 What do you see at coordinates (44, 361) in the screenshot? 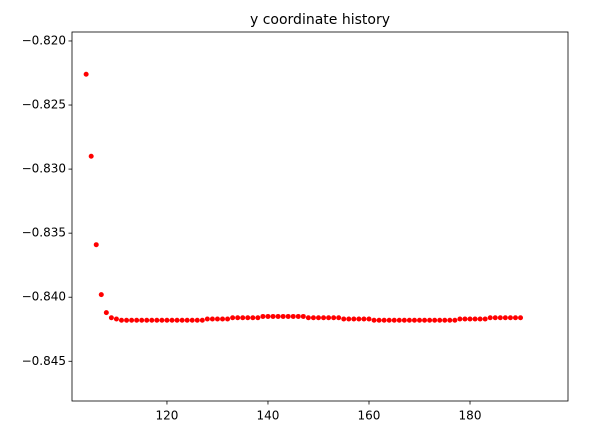
I see `y-tick-label: −0.845` at bounding box center [44, 361].